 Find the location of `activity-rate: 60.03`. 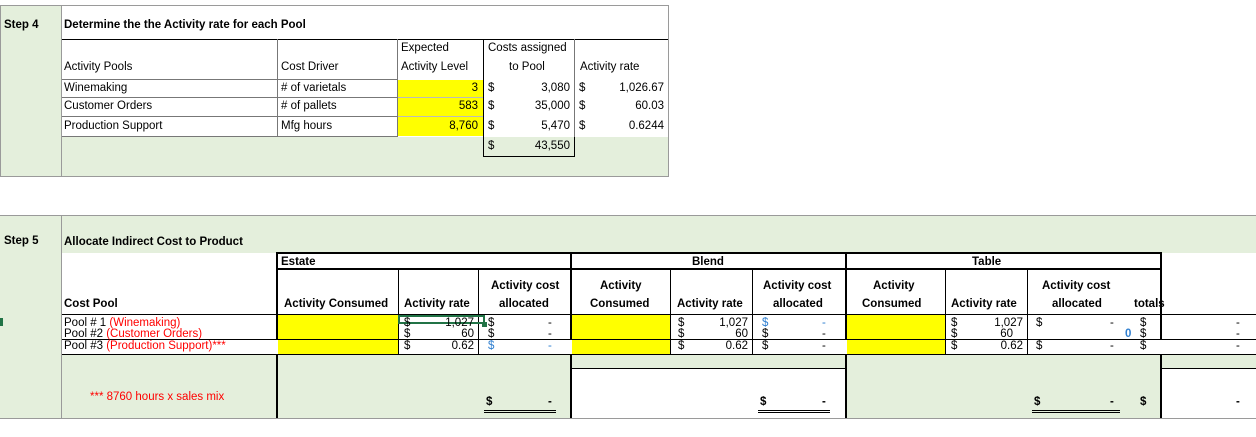

activity-rate: 60.03 is located at coordinates (649, 106).